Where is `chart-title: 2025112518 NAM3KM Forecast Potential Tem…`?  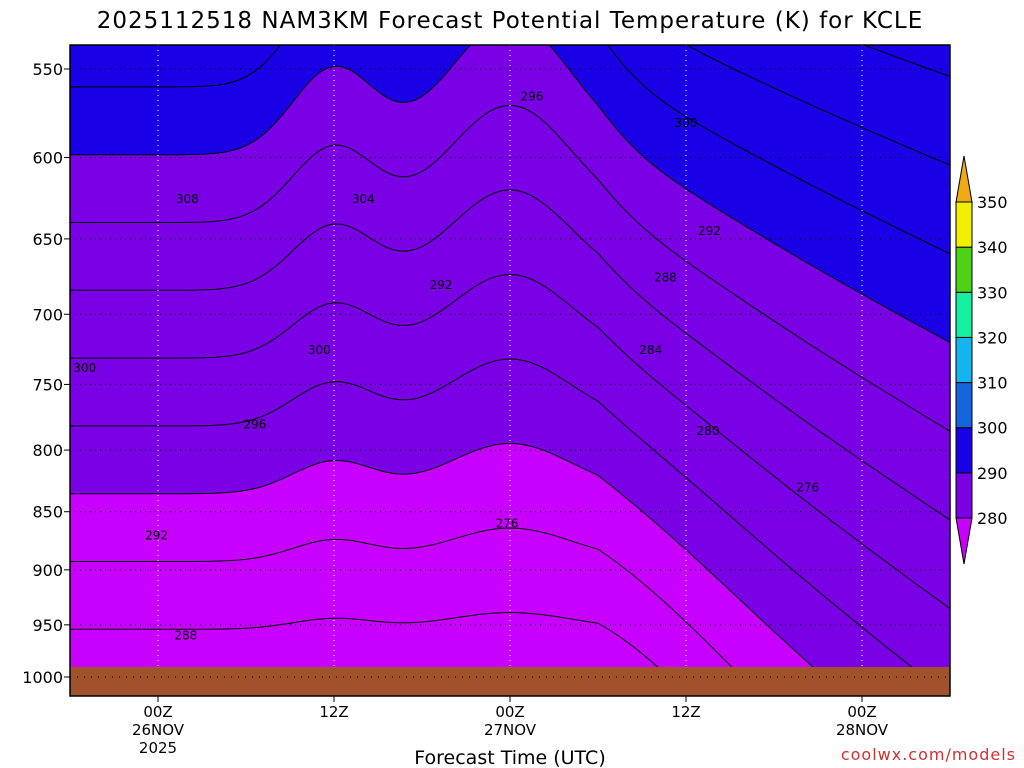 chart-title: 2025112518 NAM3KM Forecast Potential Tem… is located at coordinates (510, 21).